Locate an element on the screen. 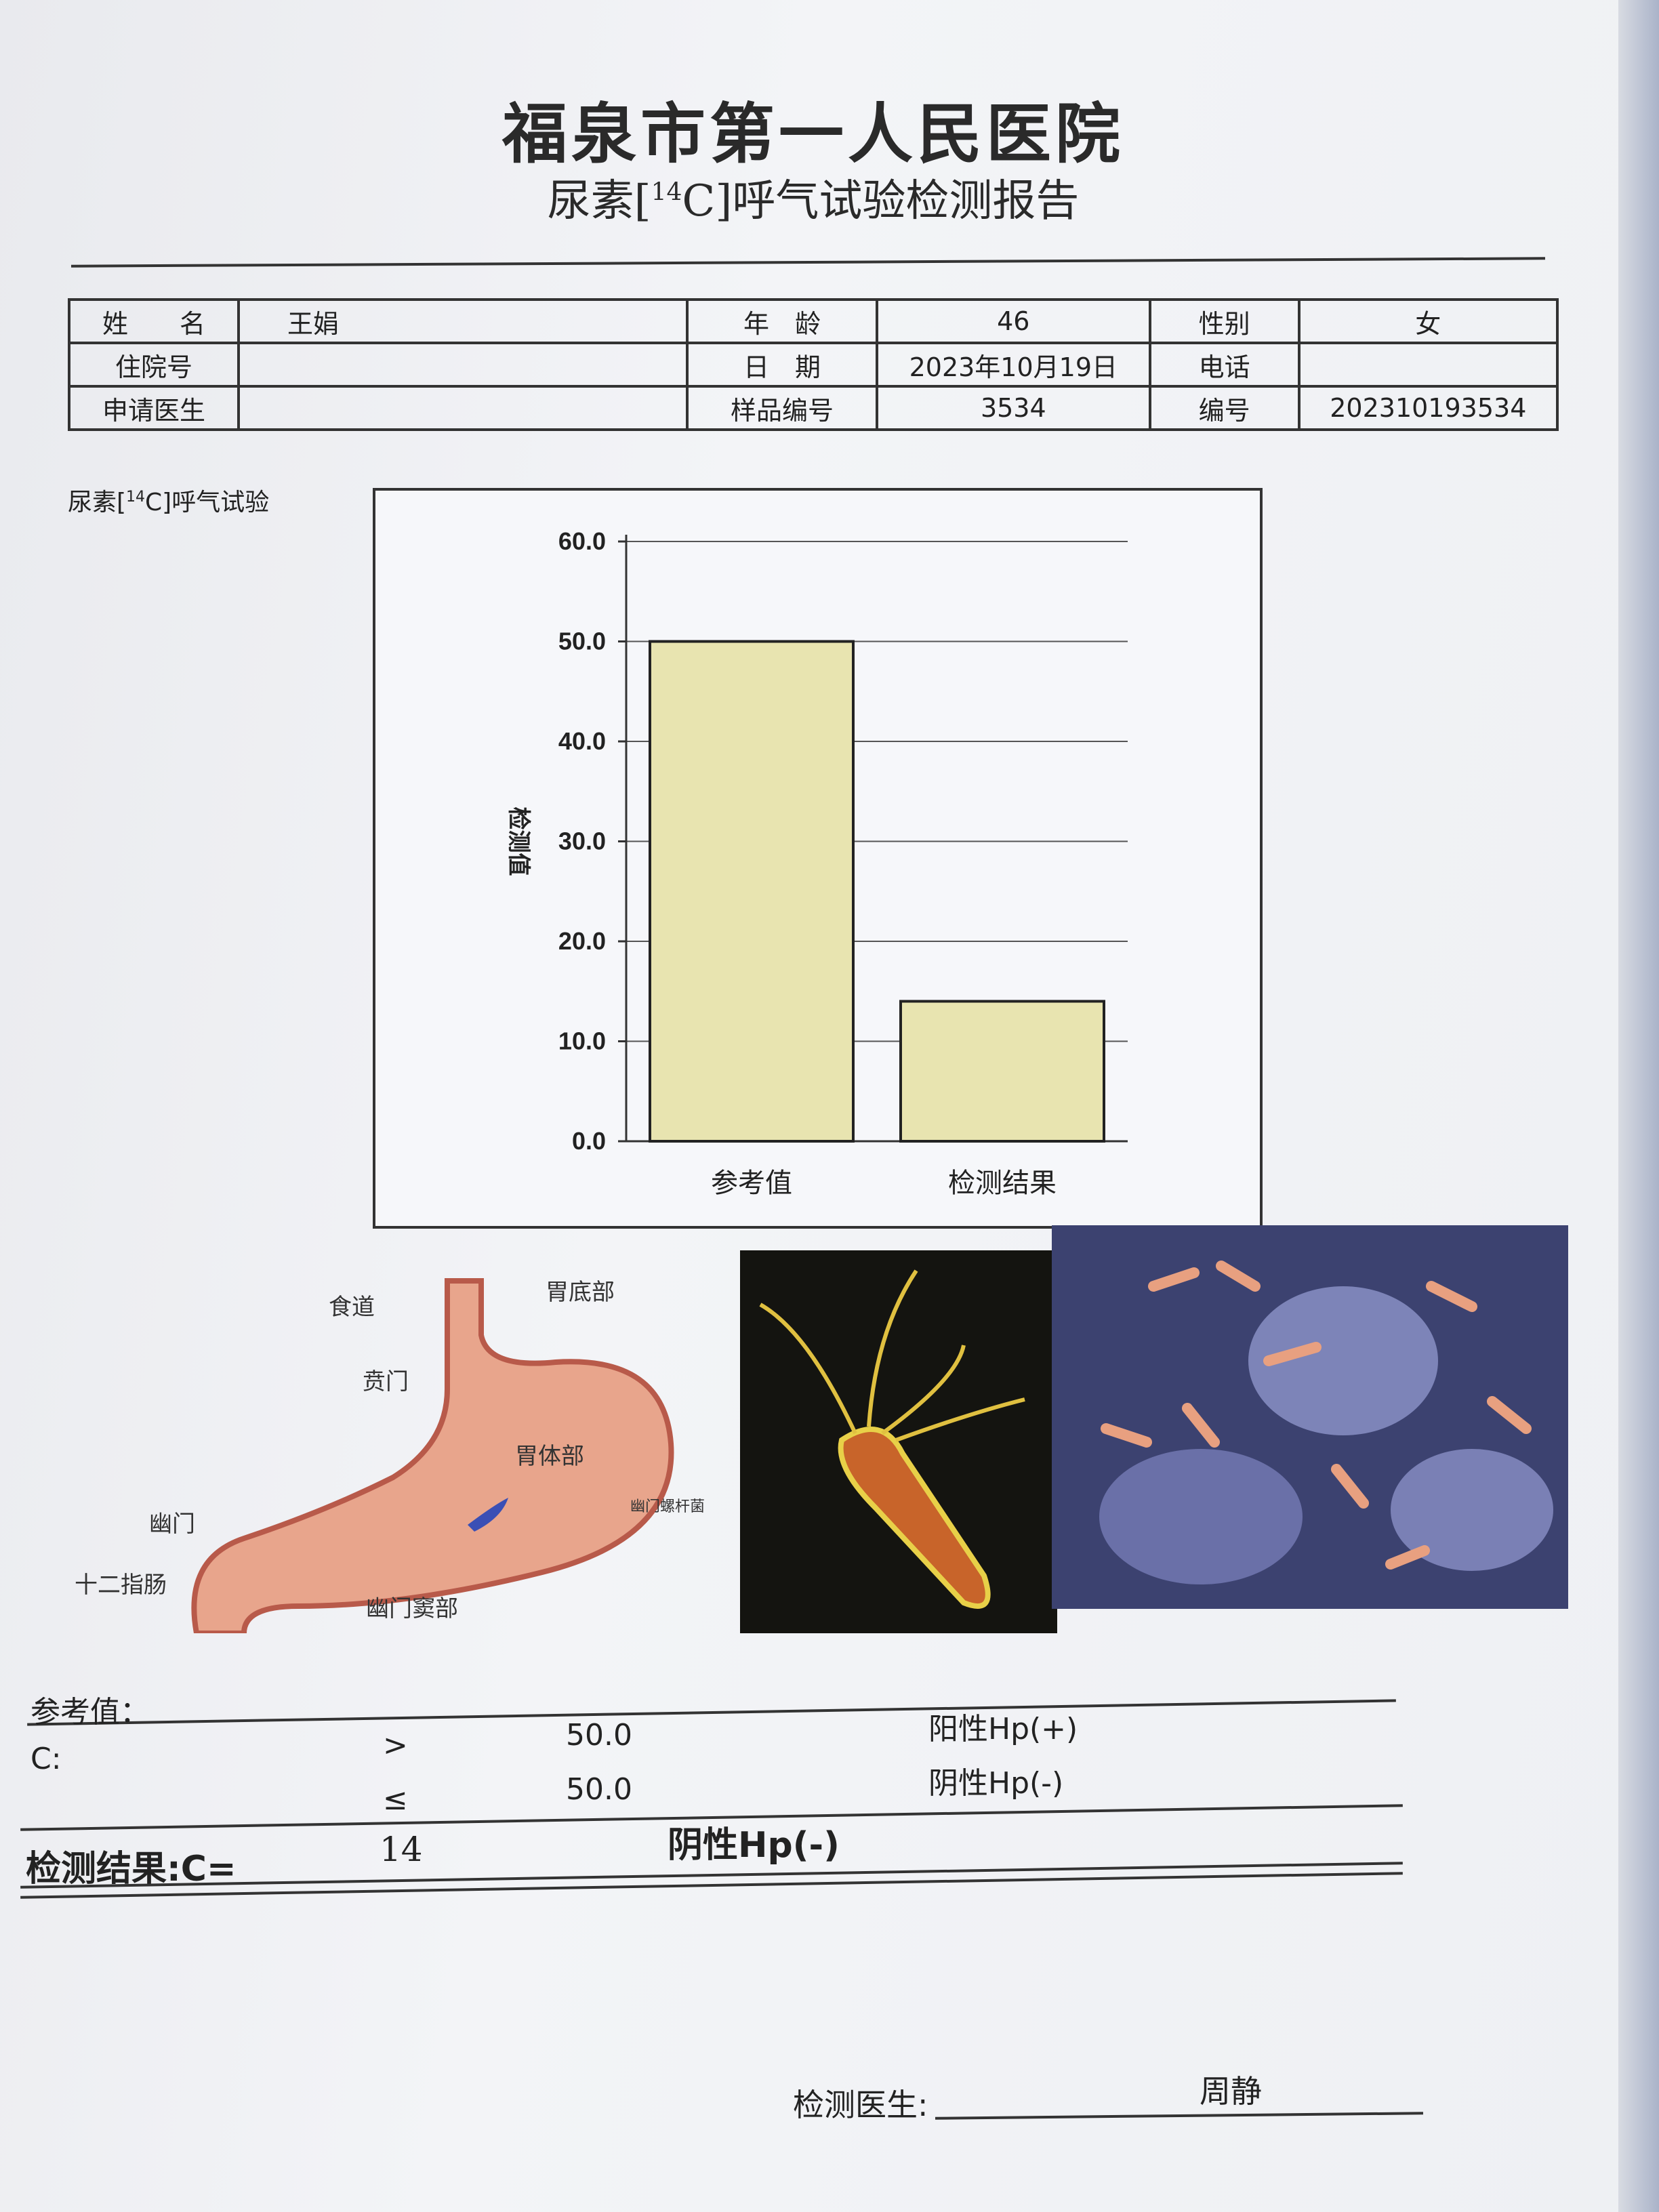 The image size is (1659, 2212). label-cardia: 贲门 is located at coordinates (386, 1382).